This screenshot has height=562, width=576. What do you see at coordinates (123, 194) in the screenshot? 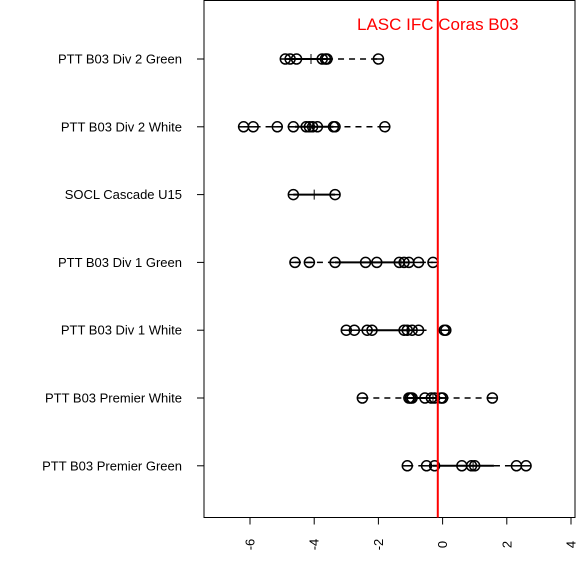
I see `category-label: SOCL Cascade U15` at bounding box center [123, 194].